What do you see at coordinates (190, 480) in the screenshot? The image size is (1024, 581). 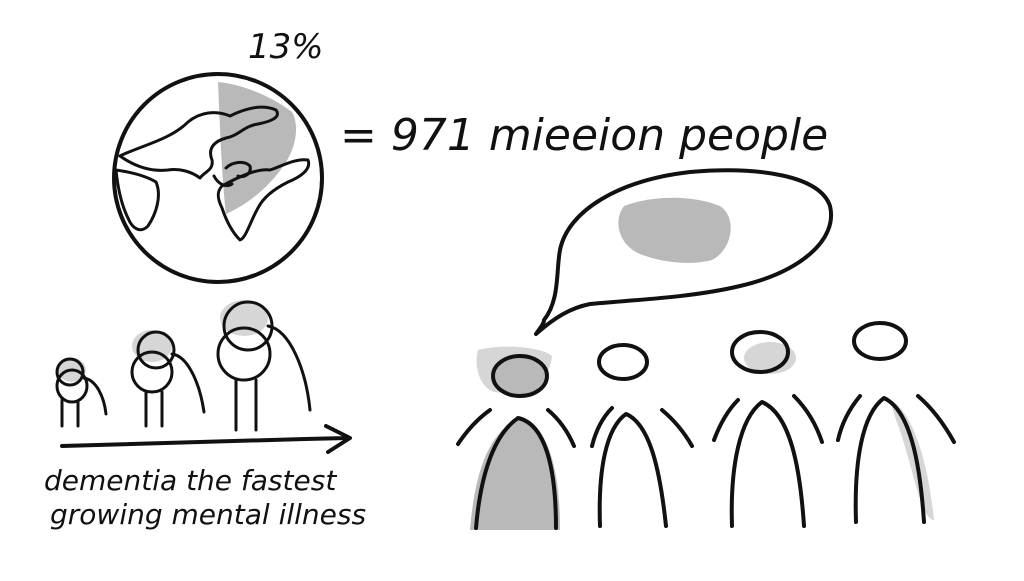 I see `caption-line-1: dementia the fastest` at bounding box center [190, 480].